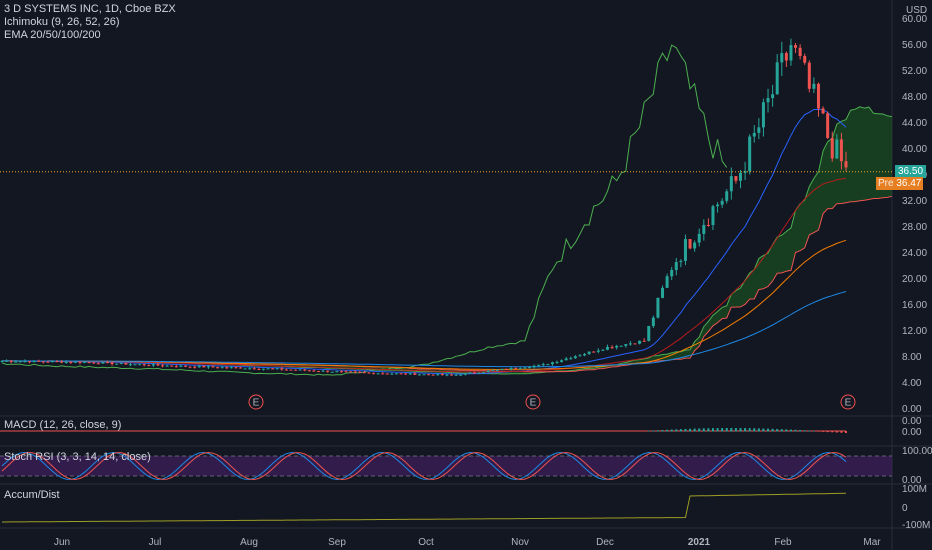 This screenshot has height=550, width=932. Describe the element at coordinates (155, 542) in the screenshot. I see `time-label: Jul` at that location.